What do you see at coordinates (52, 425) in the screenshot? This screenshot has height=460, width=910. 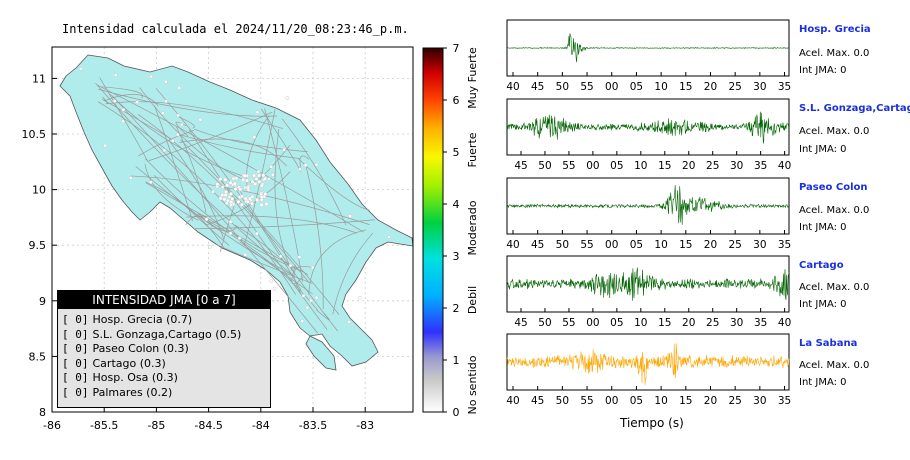 I see `map-tick-label-x: -86` at bounding box center [52, 425].